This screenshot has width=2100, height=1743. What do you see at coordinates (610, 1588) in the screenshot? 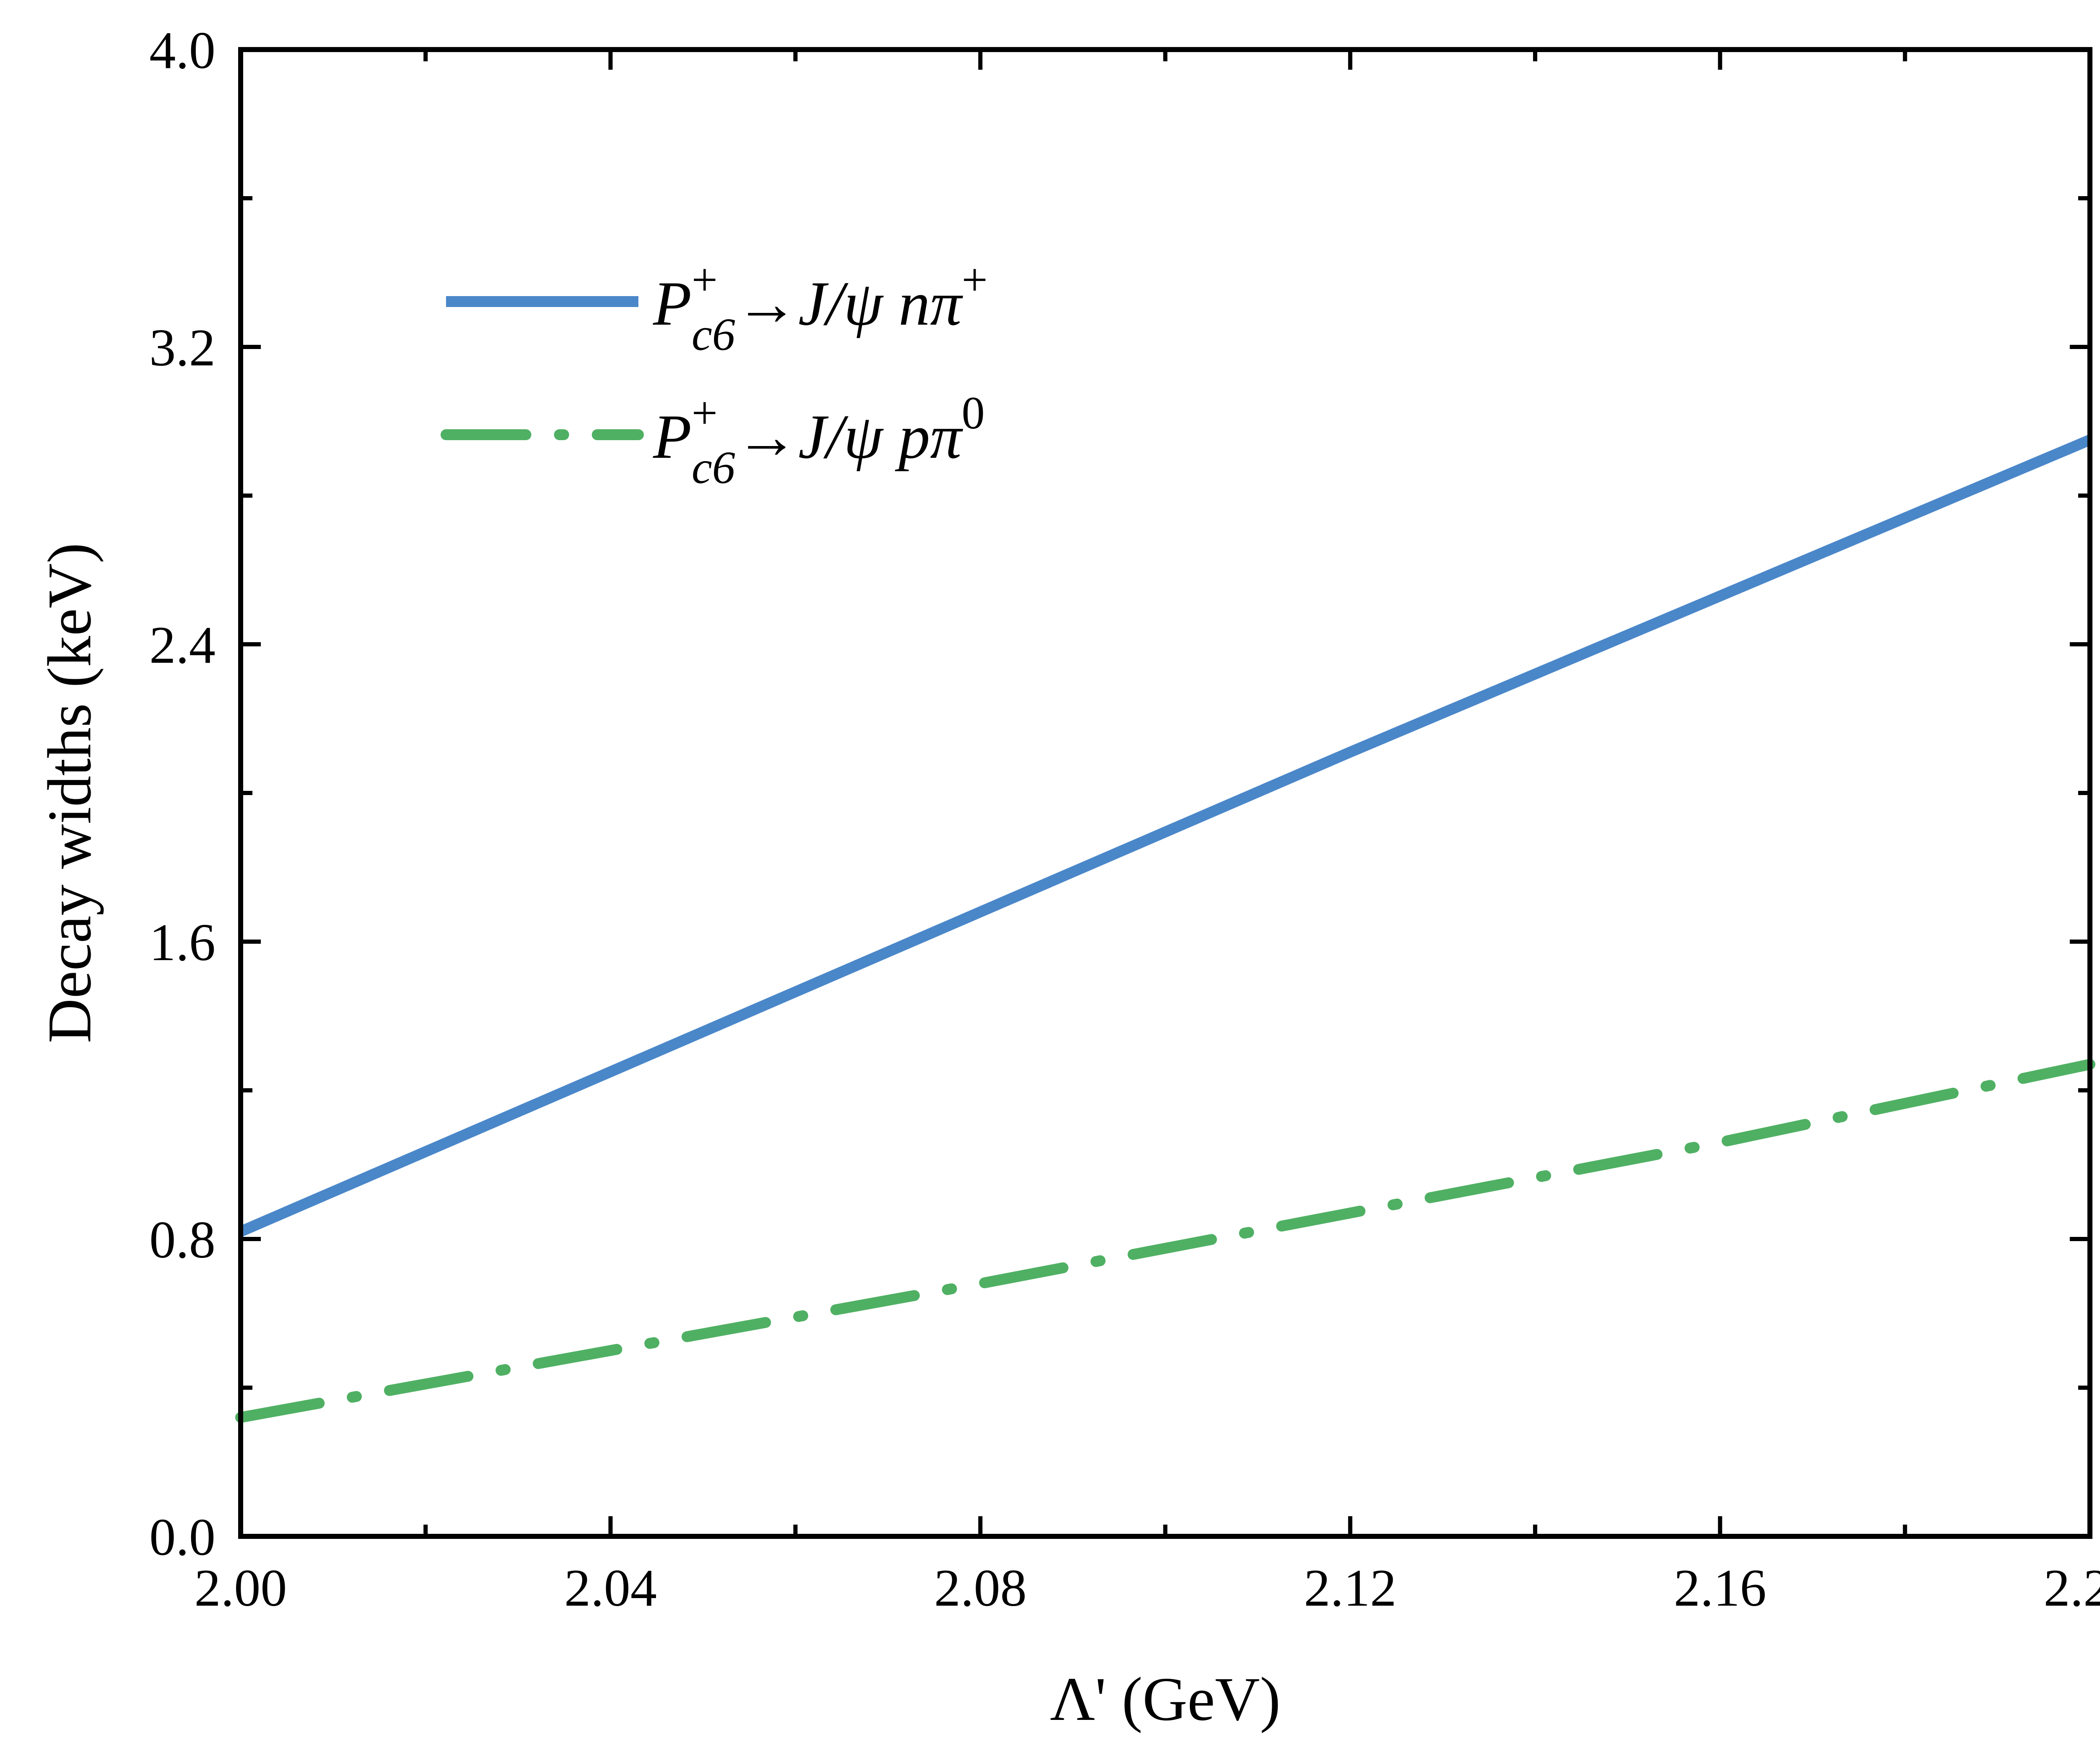
I see `x-tick-label: 2.04` at bounding box center [610, 1588].